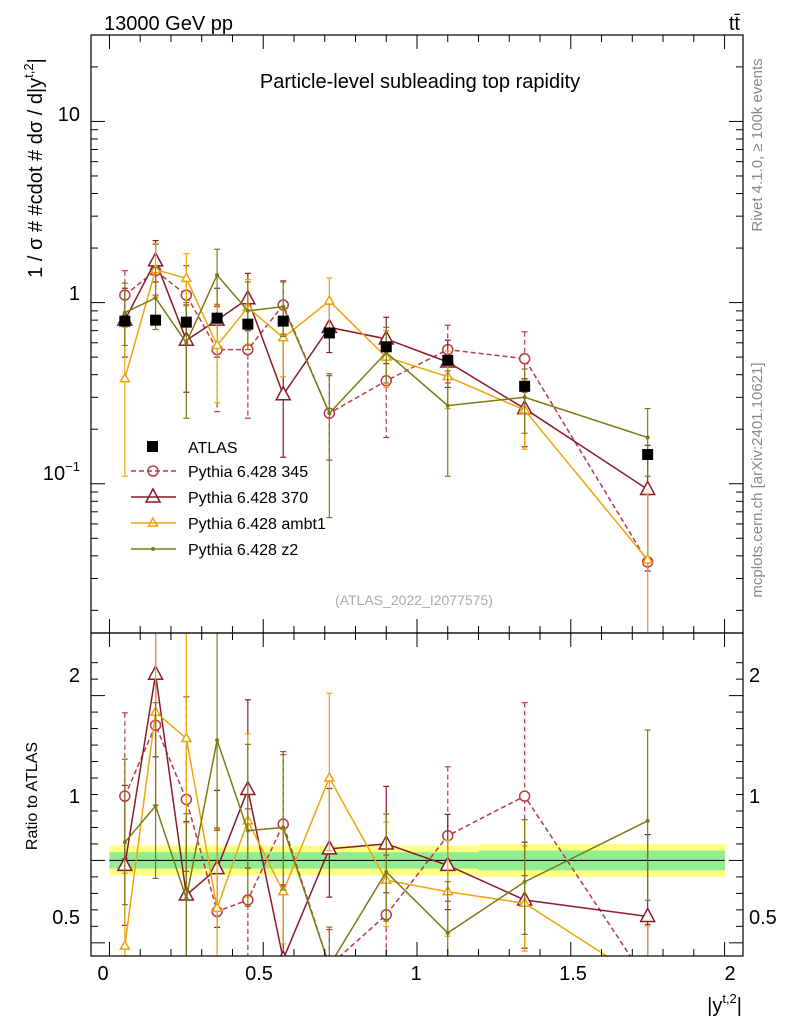 This screenshot has width=786, height=1024. What do you see at coordinates (102, 974) in the screenshot?
I see `x-tick-label-0: 0` at bounding box center [102, 974].